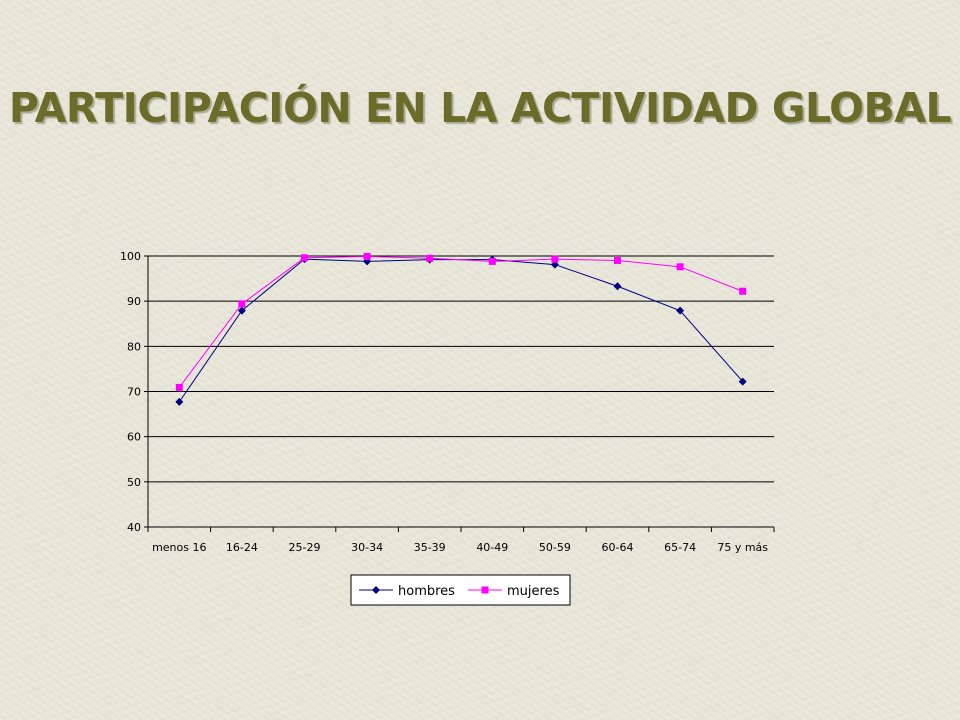 The height and width of the screenshot is (720, 960). Describe the element at coordinates (305, 547) in the screenshot. I see `x-tick-label: 25-29` at that location.